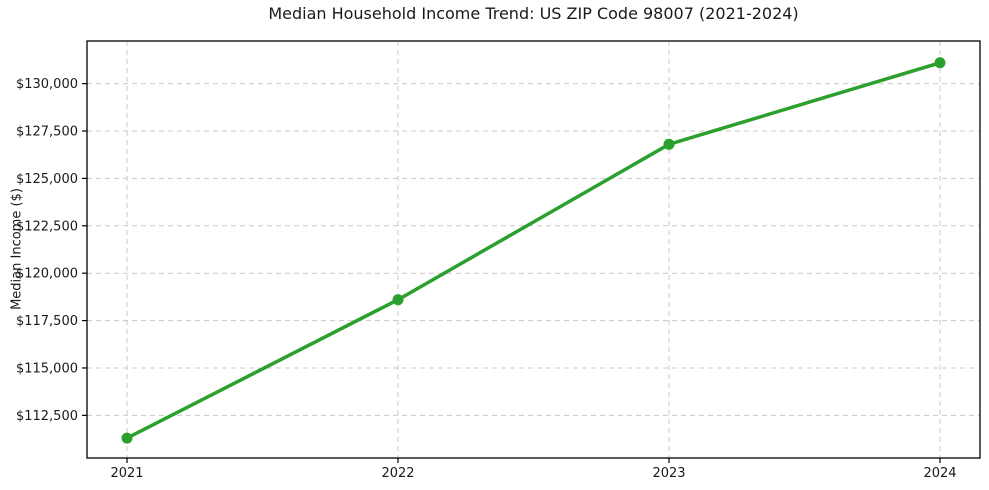 The height and width of the screenshot is (490, 989). What do you see at coordinates (47, 179) in the screenshot?
I see `y-tick-label: $125,000` at bounding box center [47, 179].